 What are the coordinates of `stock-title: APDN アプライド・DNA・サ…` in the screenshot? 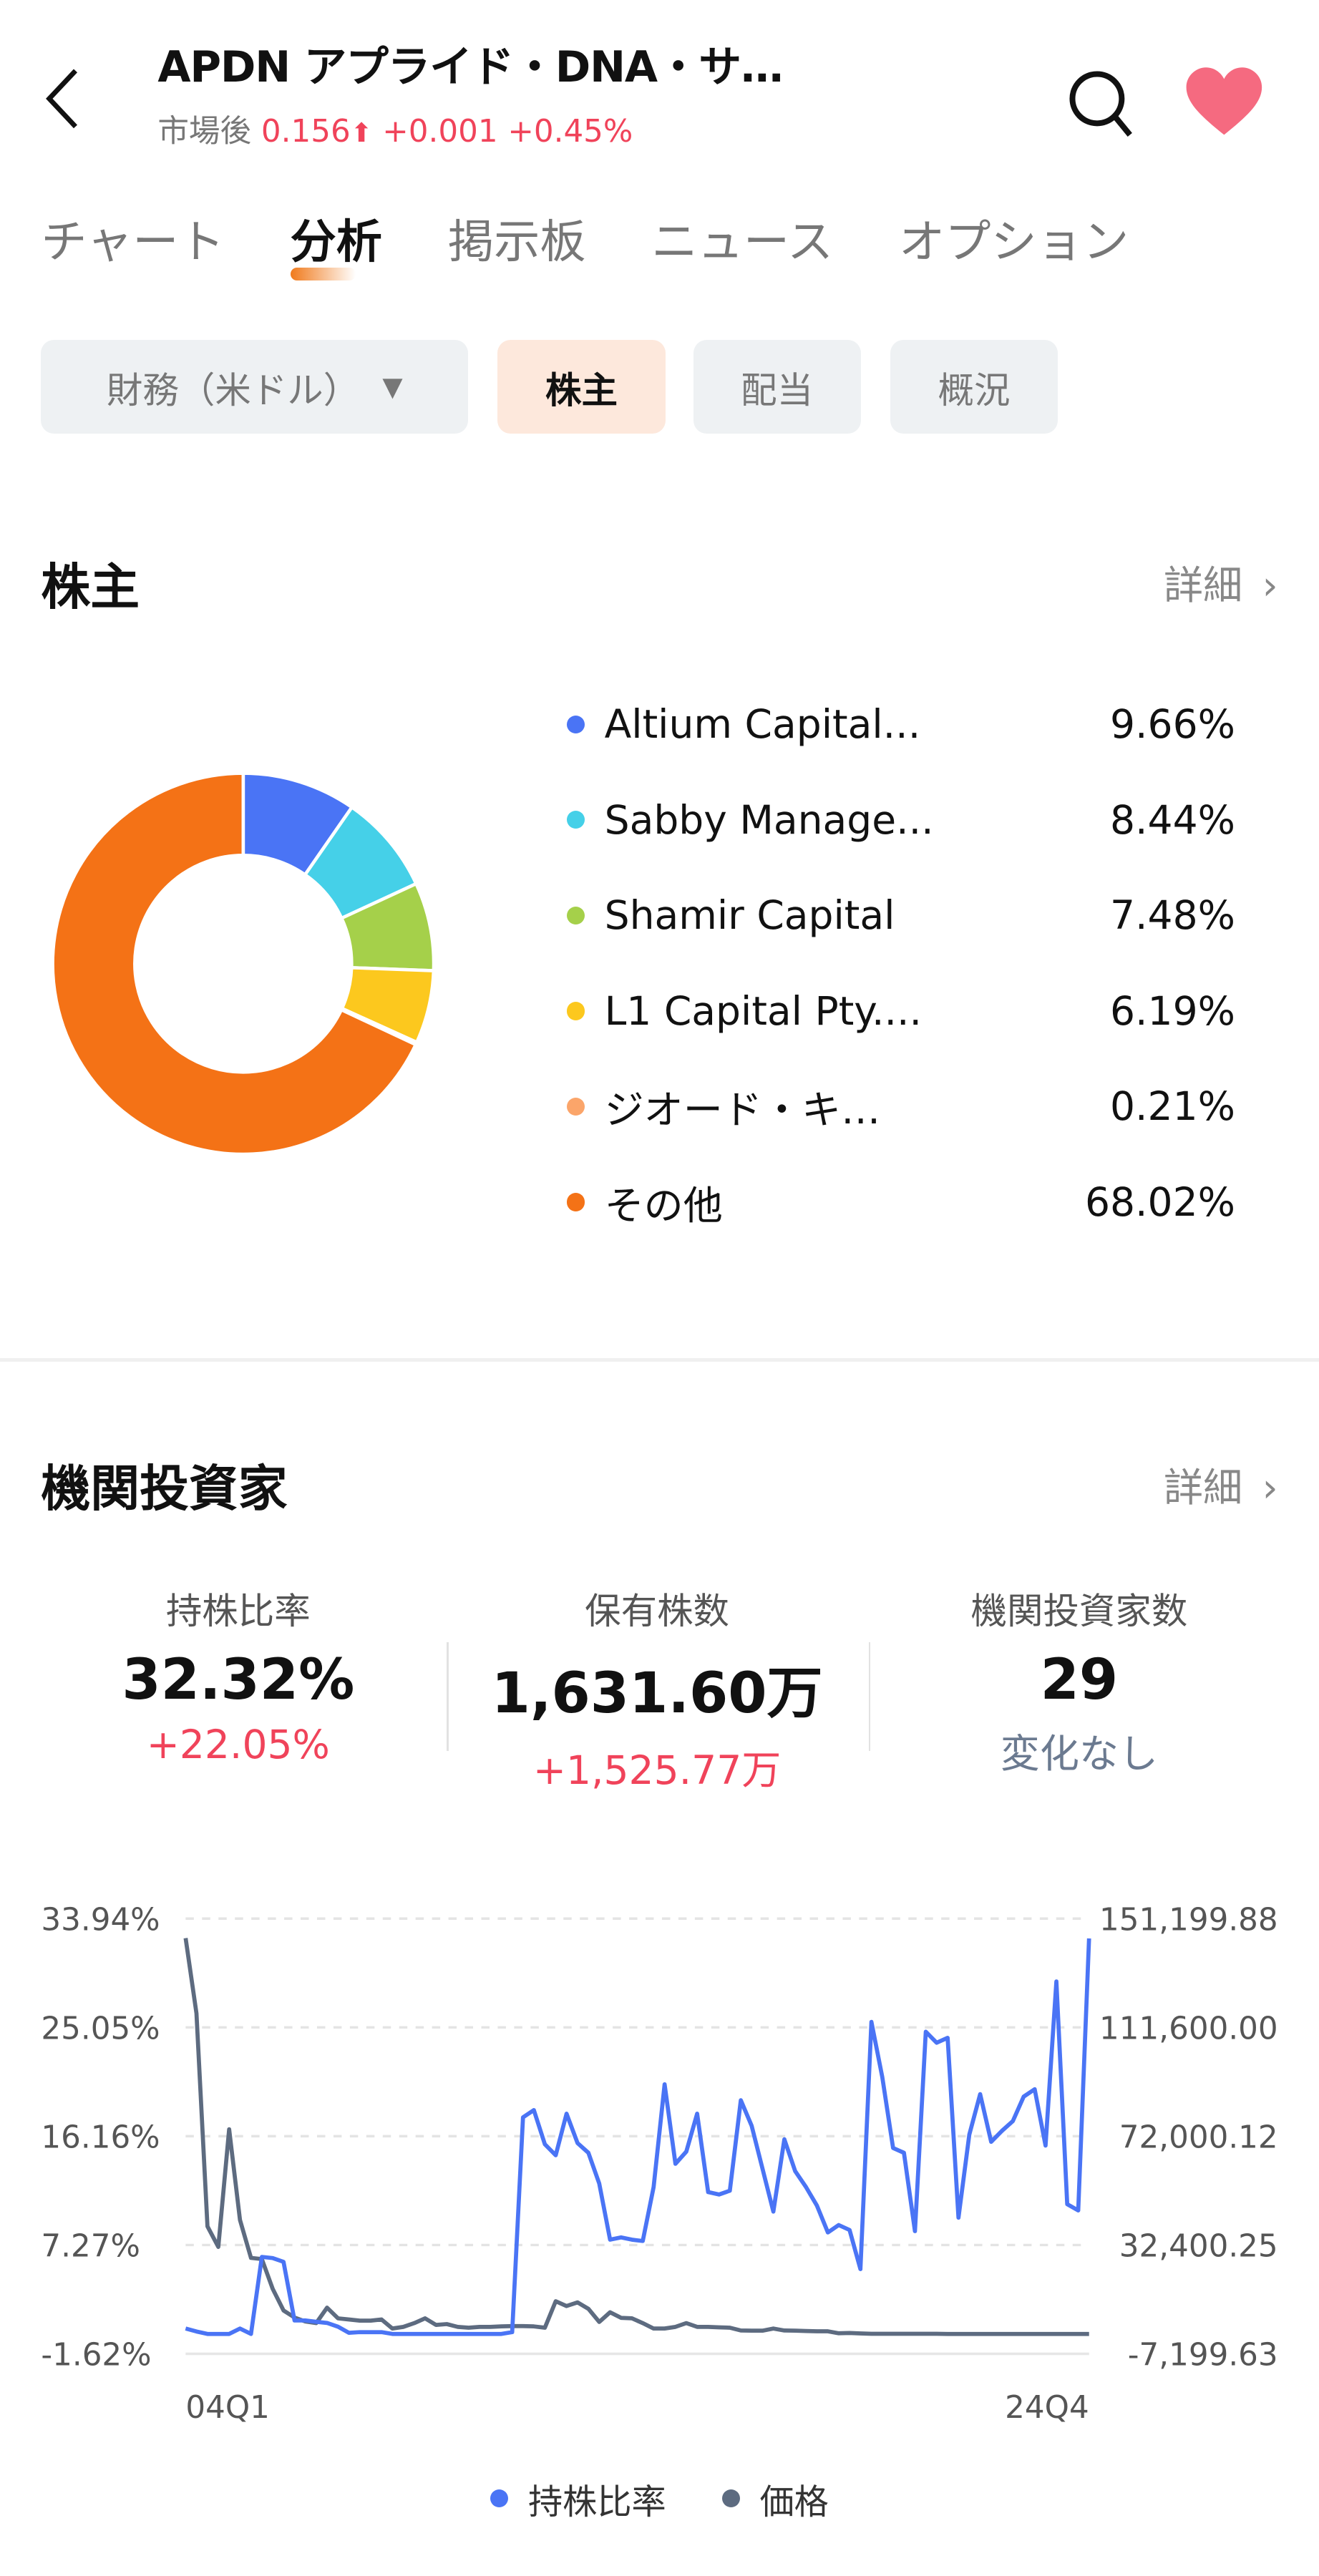 It's located at (470, 67).